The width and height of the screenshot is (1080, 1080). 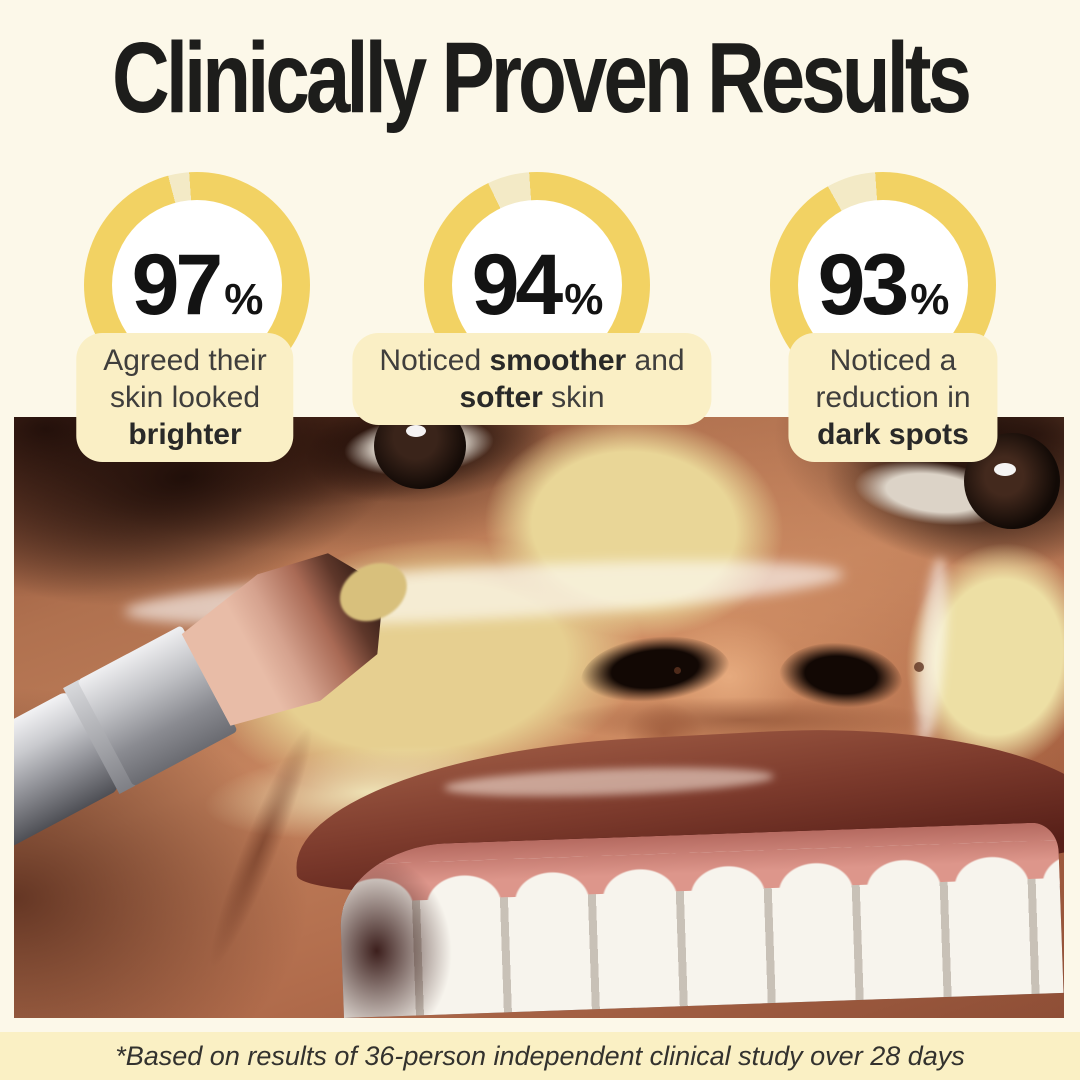 I want to click on stat-label-3: Noticed a reduction in dark spots, so click(x=893, y=397).